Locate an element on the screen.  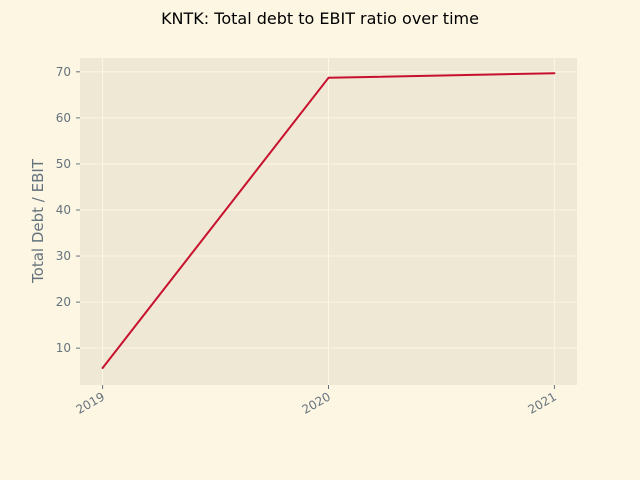
y-axis-ticks: 10 20 30 40 50 60 70 is located at coordinates (68, 210).